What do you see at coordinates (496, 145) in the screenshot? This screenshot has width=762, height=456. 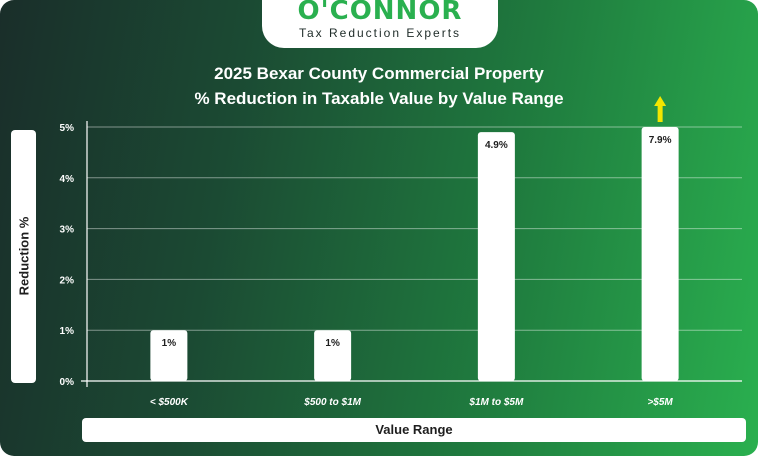 I see `bar-data-label: 4.9%` at bounding box center [496, 145].